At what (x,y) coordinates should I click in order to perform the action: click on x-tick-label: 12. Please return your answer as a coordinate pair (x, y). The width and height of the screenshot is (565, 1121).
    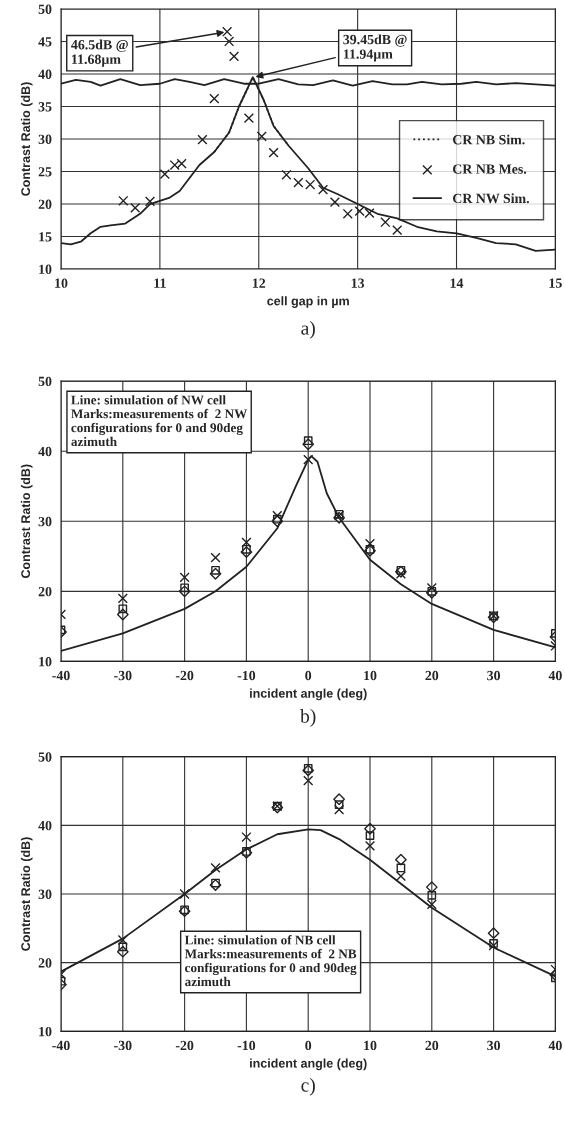
    Looking at the image, I should click on (259, 283).